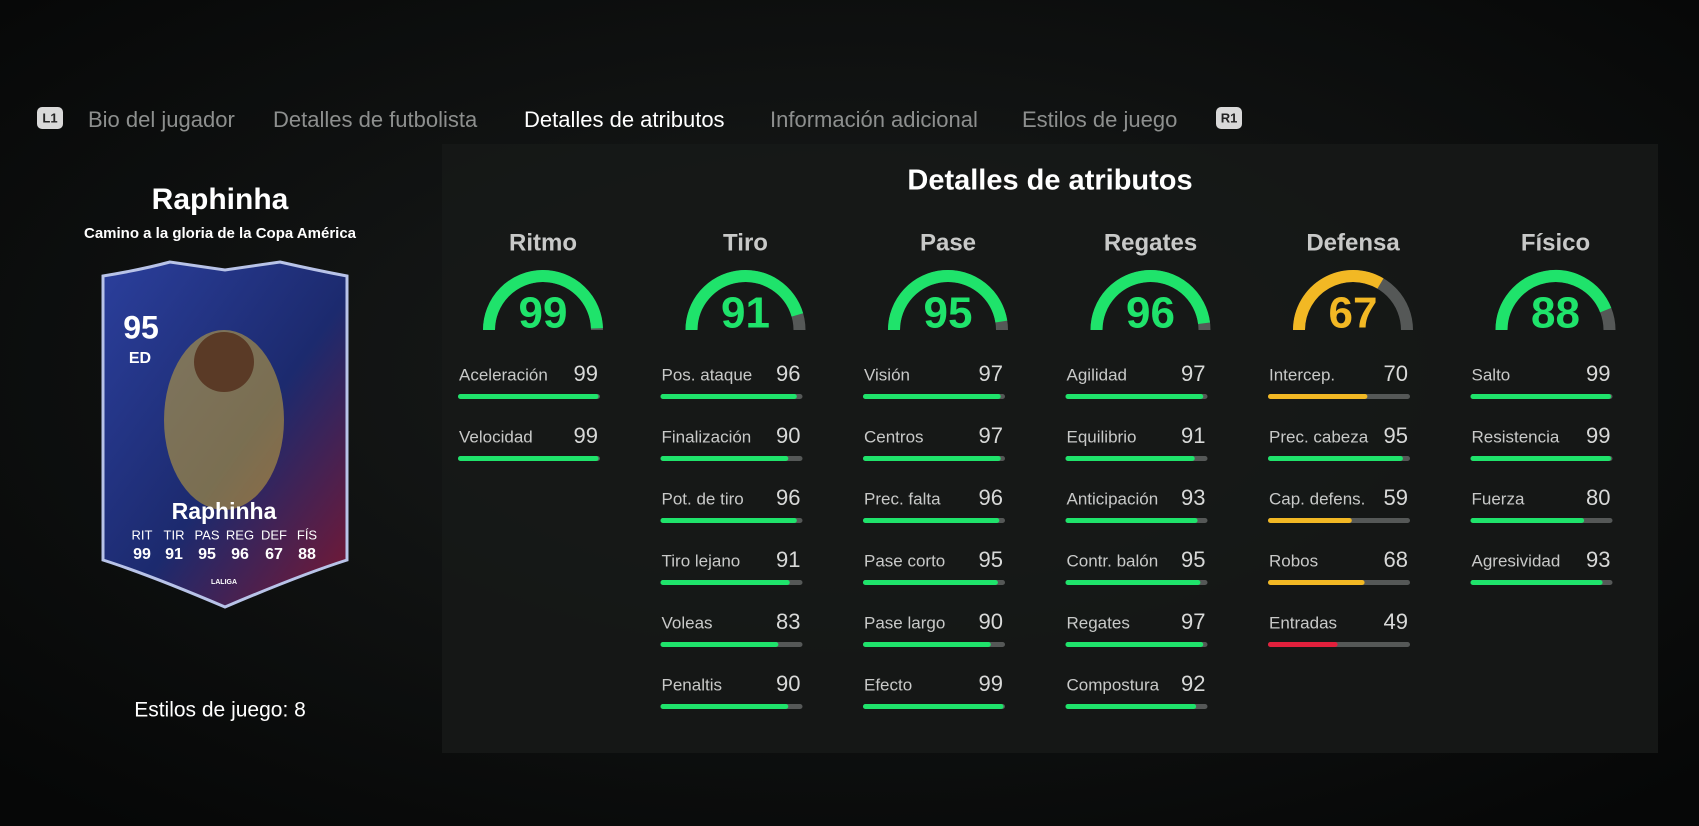 This screenshot has height=826, width=1699. What do you see at coordinates (543, 242) in the screenshot?
I see `group-name: Ritmo` at bounding box center [543, 242].